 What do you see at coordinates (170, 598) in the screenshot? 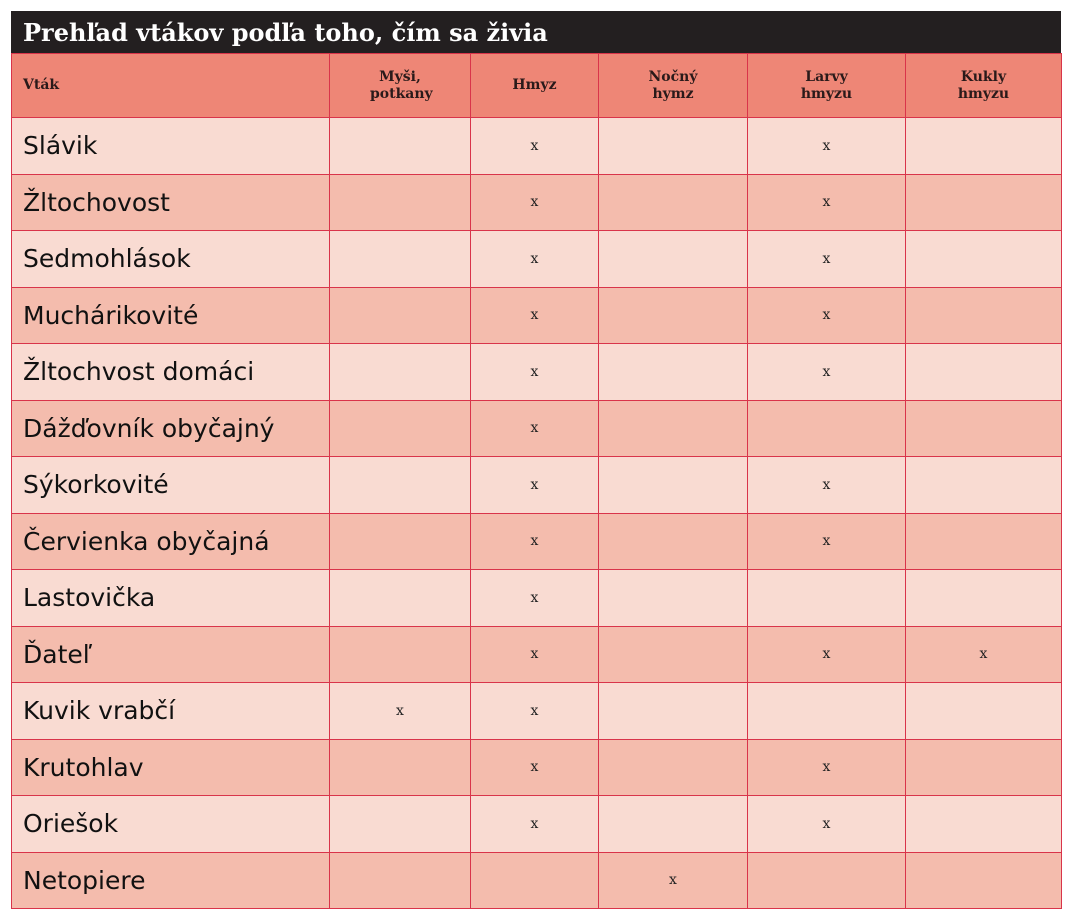
I see `bird-name-cell: Lastovička` at bounding box center [170, 598].